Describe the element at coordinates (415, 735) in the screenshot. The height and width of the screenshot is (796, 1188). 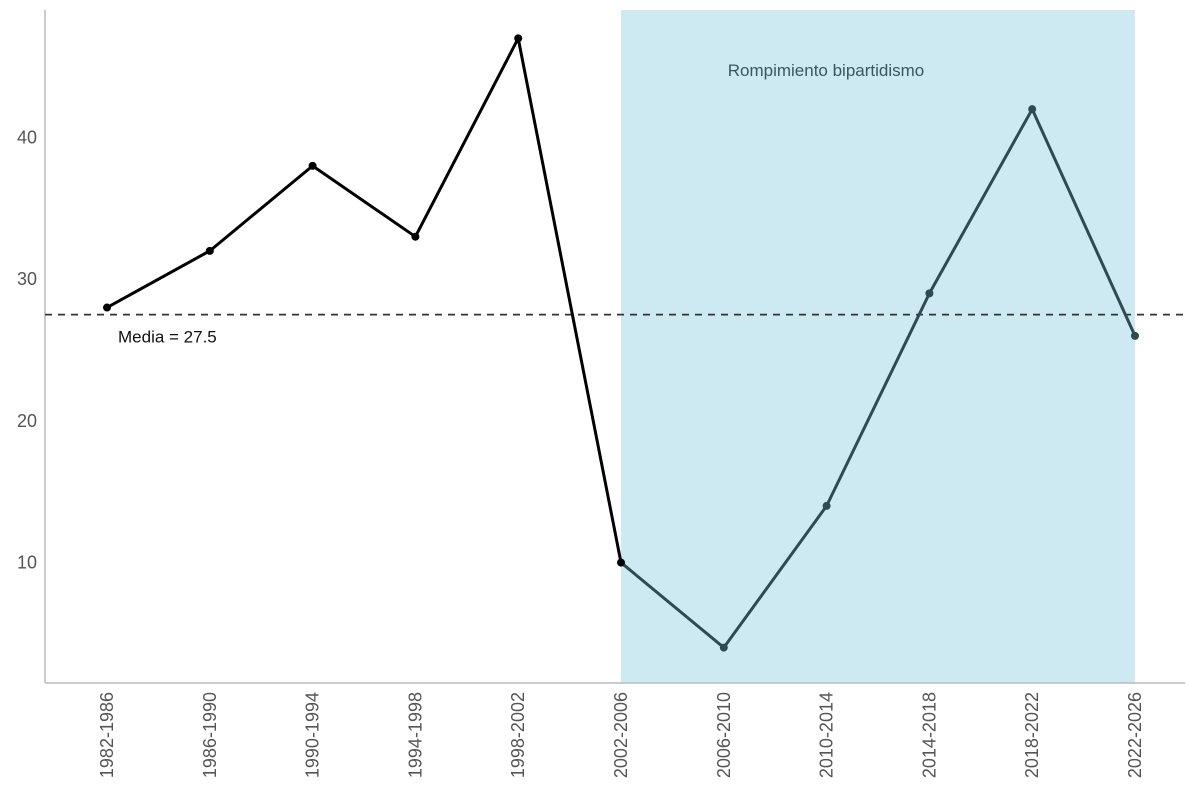
I see `x-tick-label: 1994-1998` at that location.